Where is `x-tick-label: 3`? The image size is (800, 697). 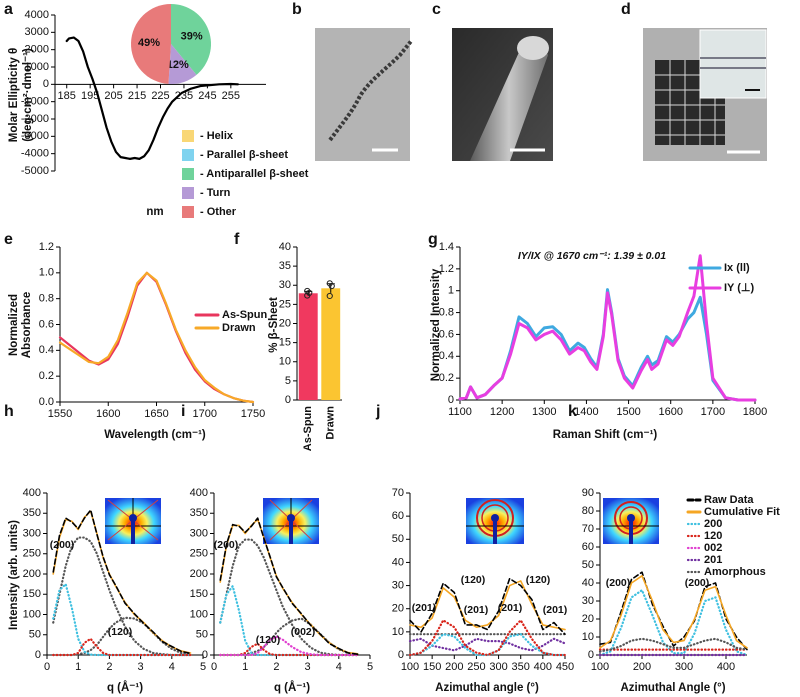
x-tick-label: 3 is located at coordinates (141, 667).